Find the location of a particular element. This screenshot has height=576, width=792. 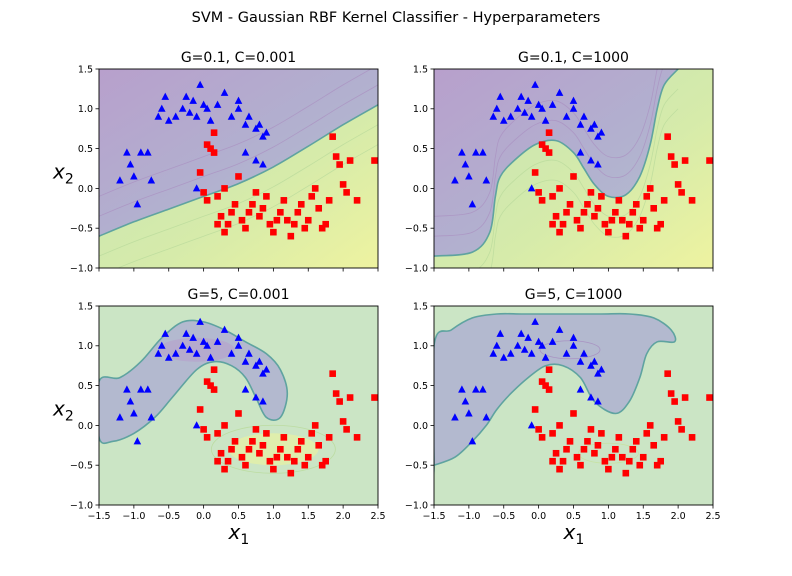

x-tick-label: −1.0 is located at coordinates (133, 516).